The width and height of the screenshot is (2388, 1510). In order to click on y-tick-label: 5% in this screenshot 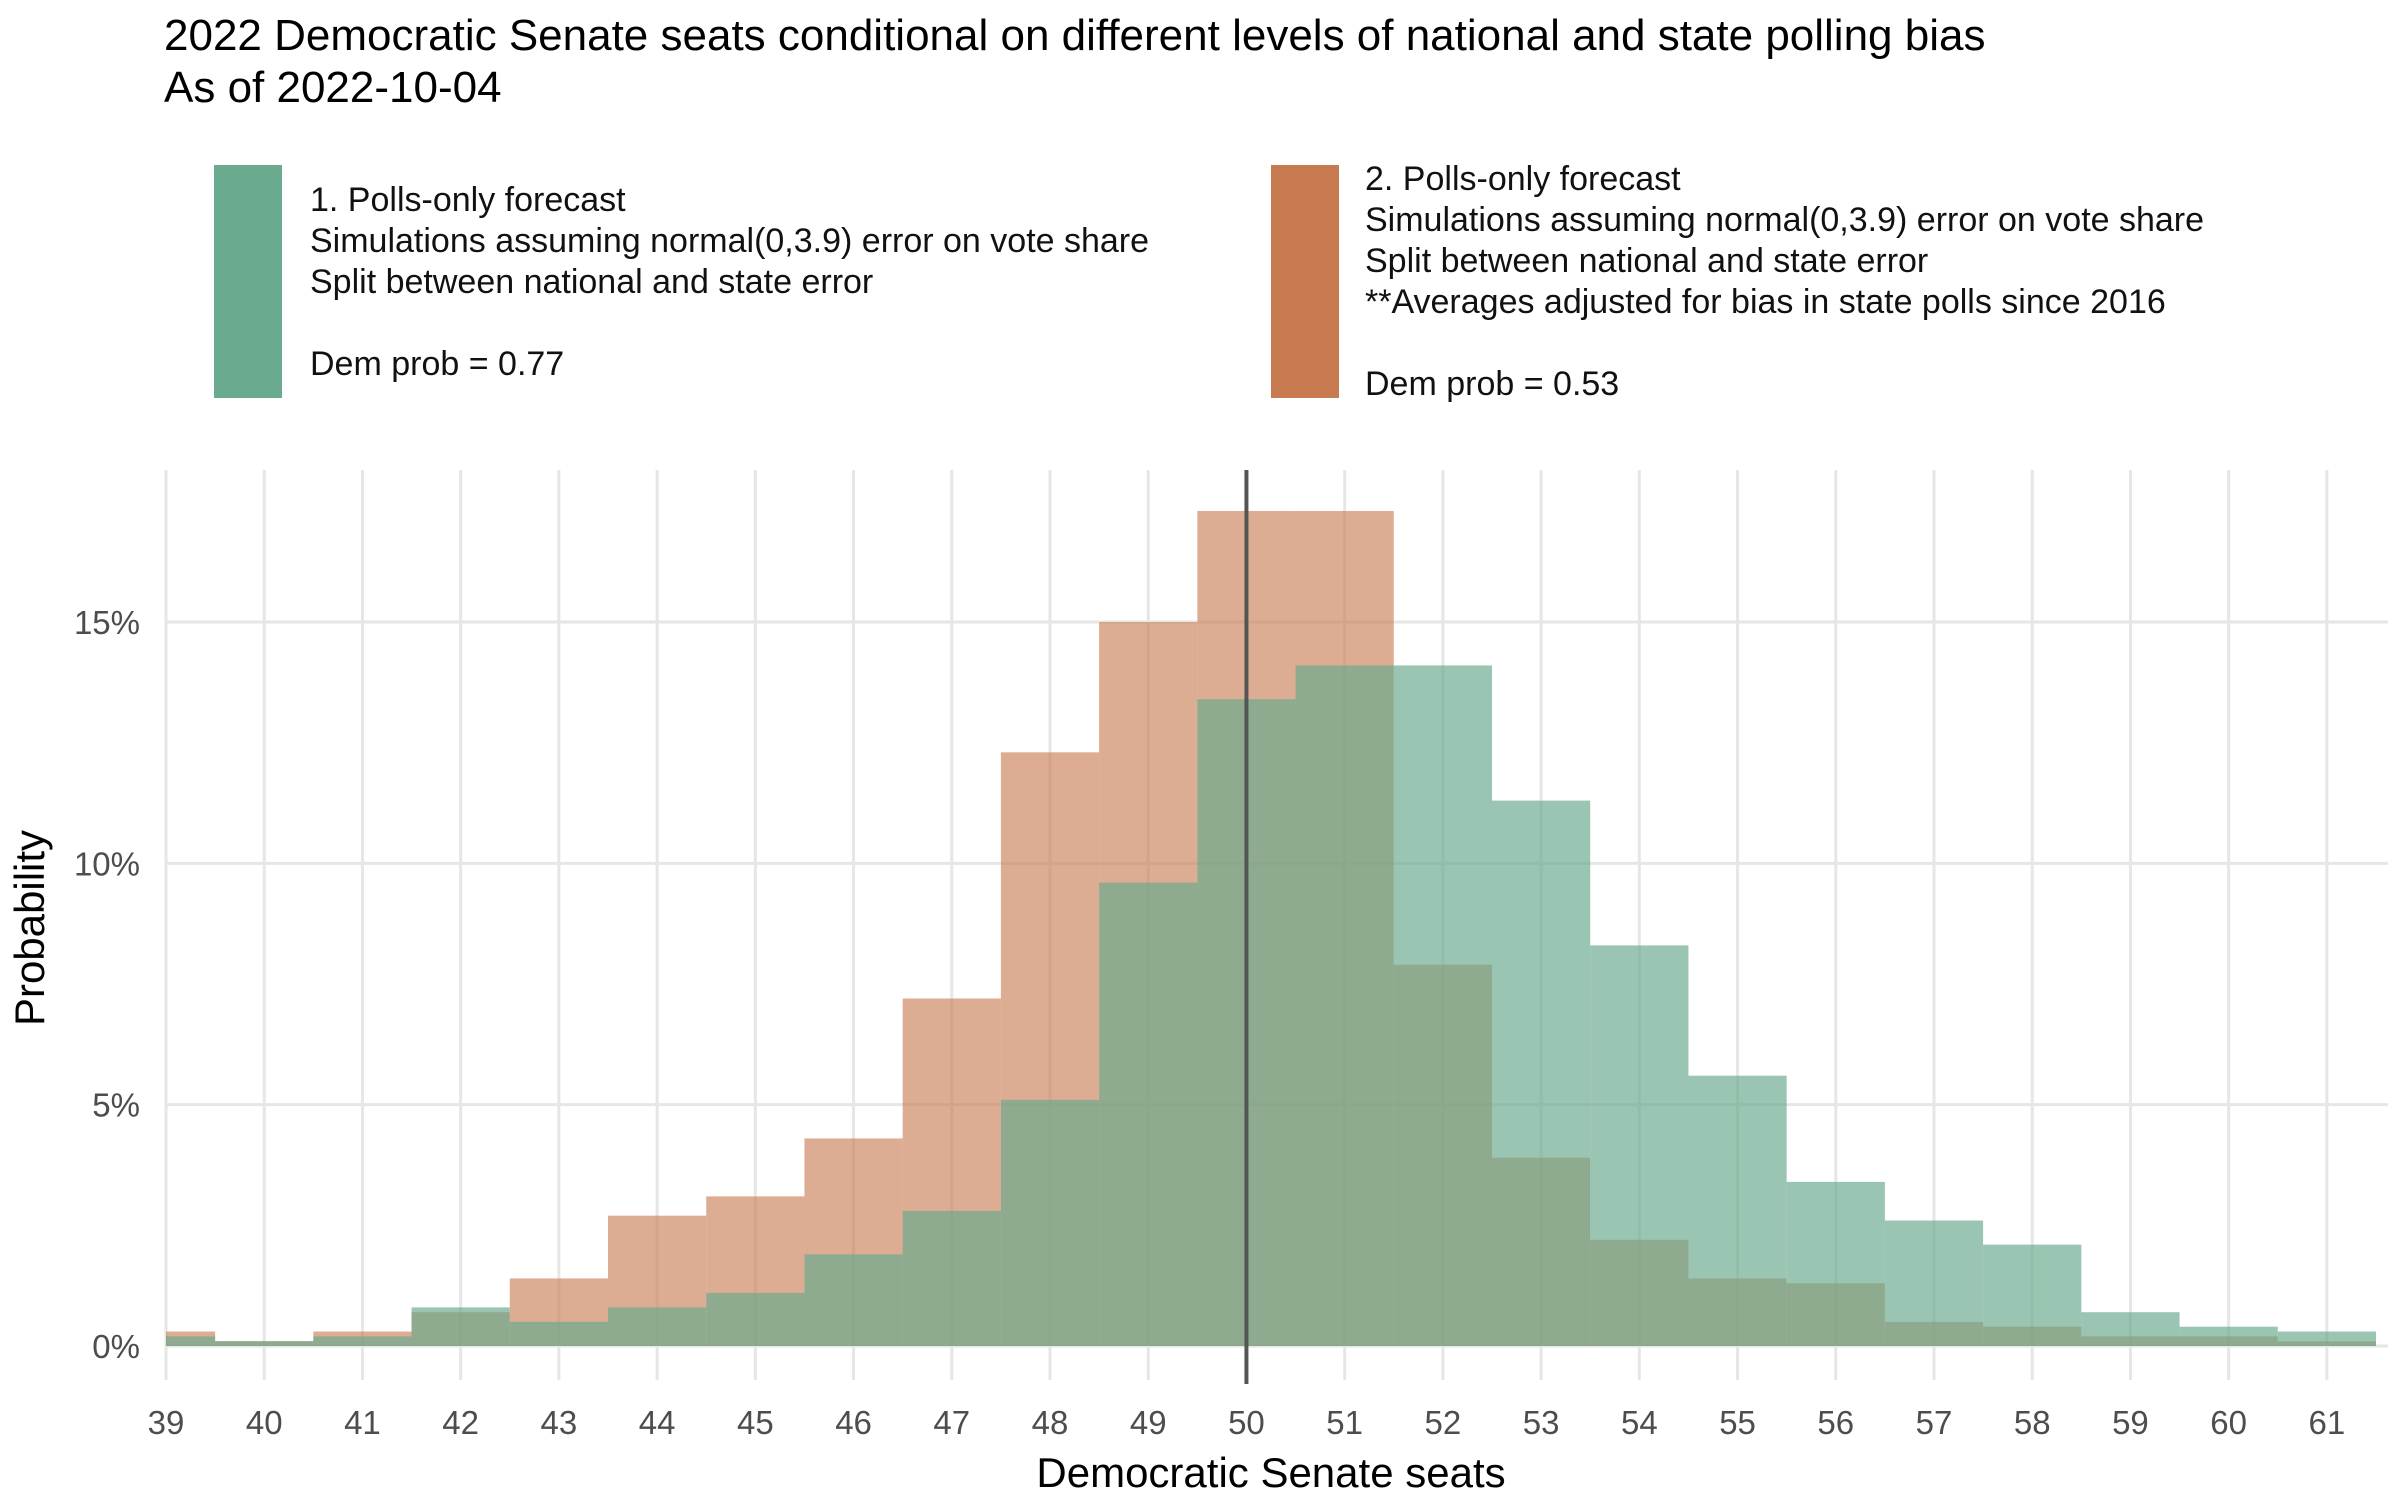, I will do `click(116, 1105)`.